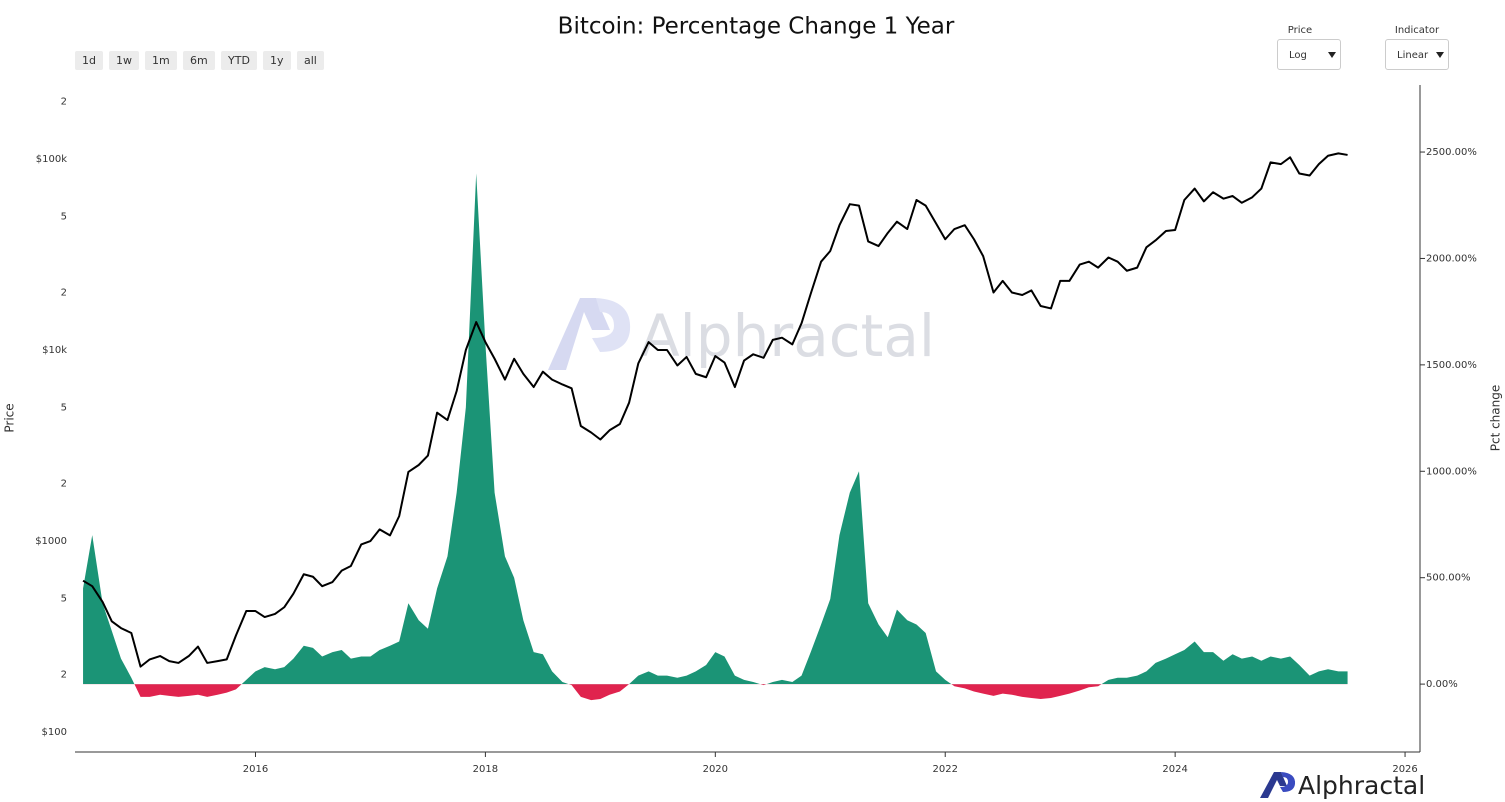 The width and height of the screenshot is (1505, 802). I want to click on indicator-scale-value: Linear, so click(1413, 55).